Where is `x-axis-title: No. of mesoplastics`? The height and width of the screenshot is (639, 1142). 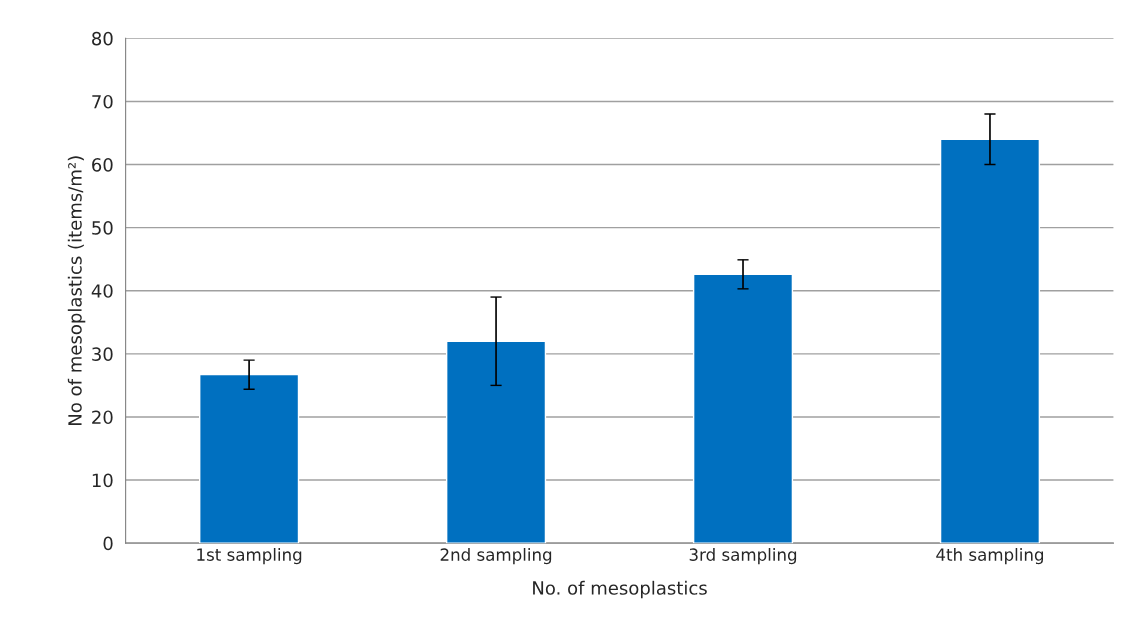
x-axis-title: No. of mesoplastics is located at coordinates (620, 589).